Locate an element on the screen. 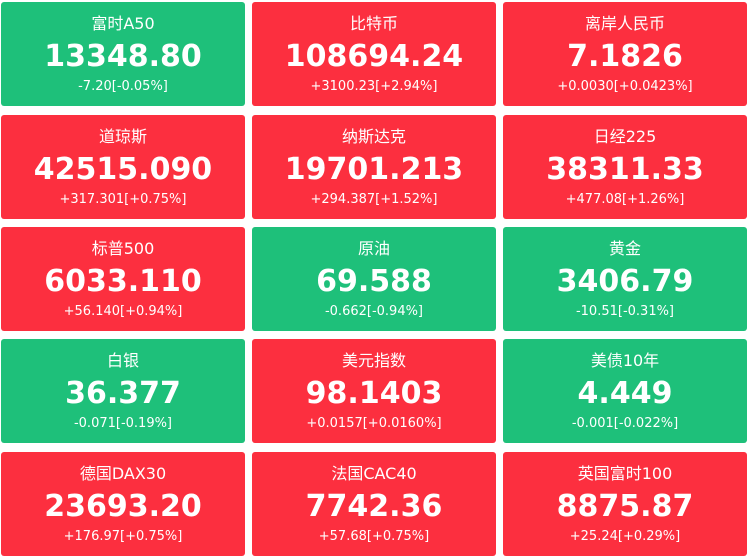  quote-name: 比特币 is located at coordinates (373, 23).